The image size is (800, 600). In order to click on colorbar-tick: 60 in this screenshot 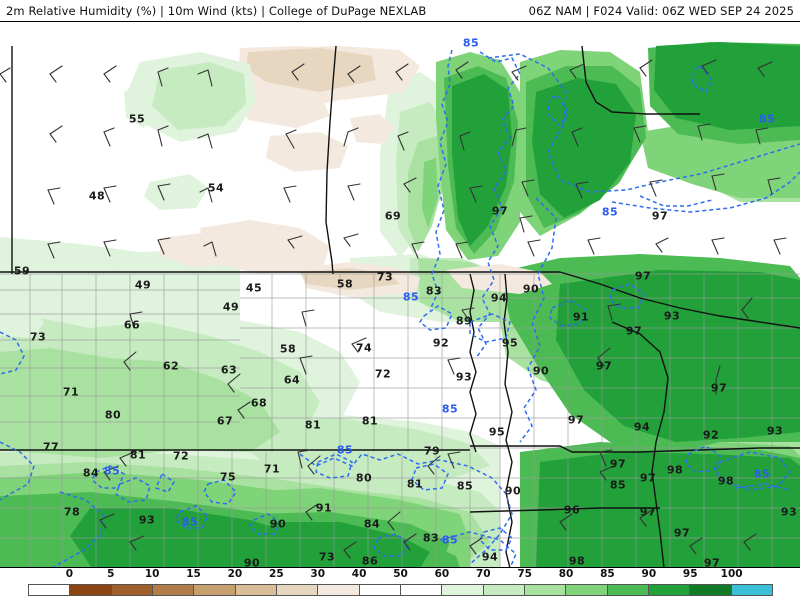, I will do `click(442, 574)`.